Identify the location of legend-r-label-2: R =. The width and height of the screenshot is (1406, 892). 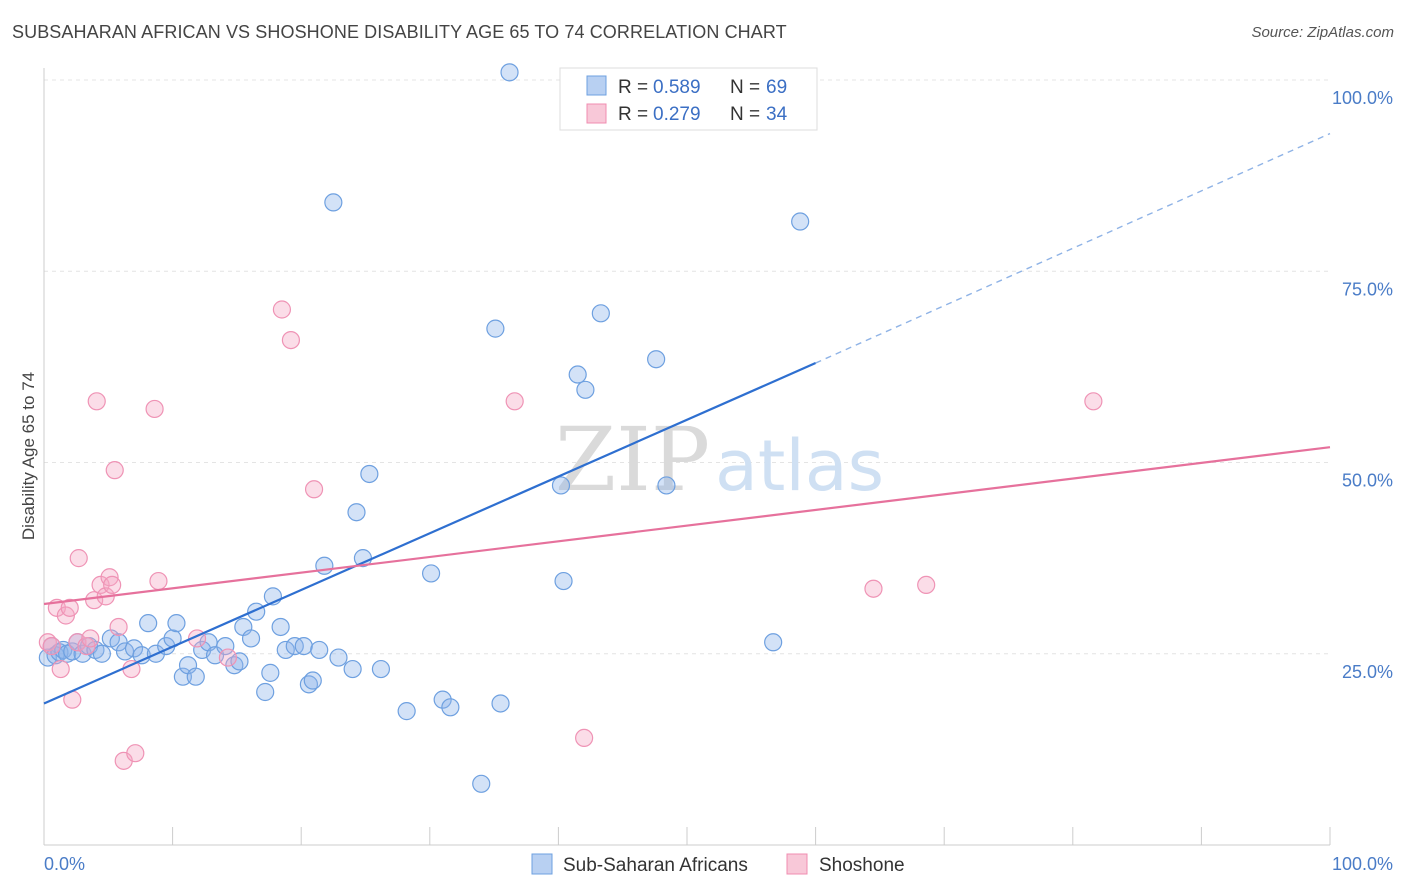
(633, 114).